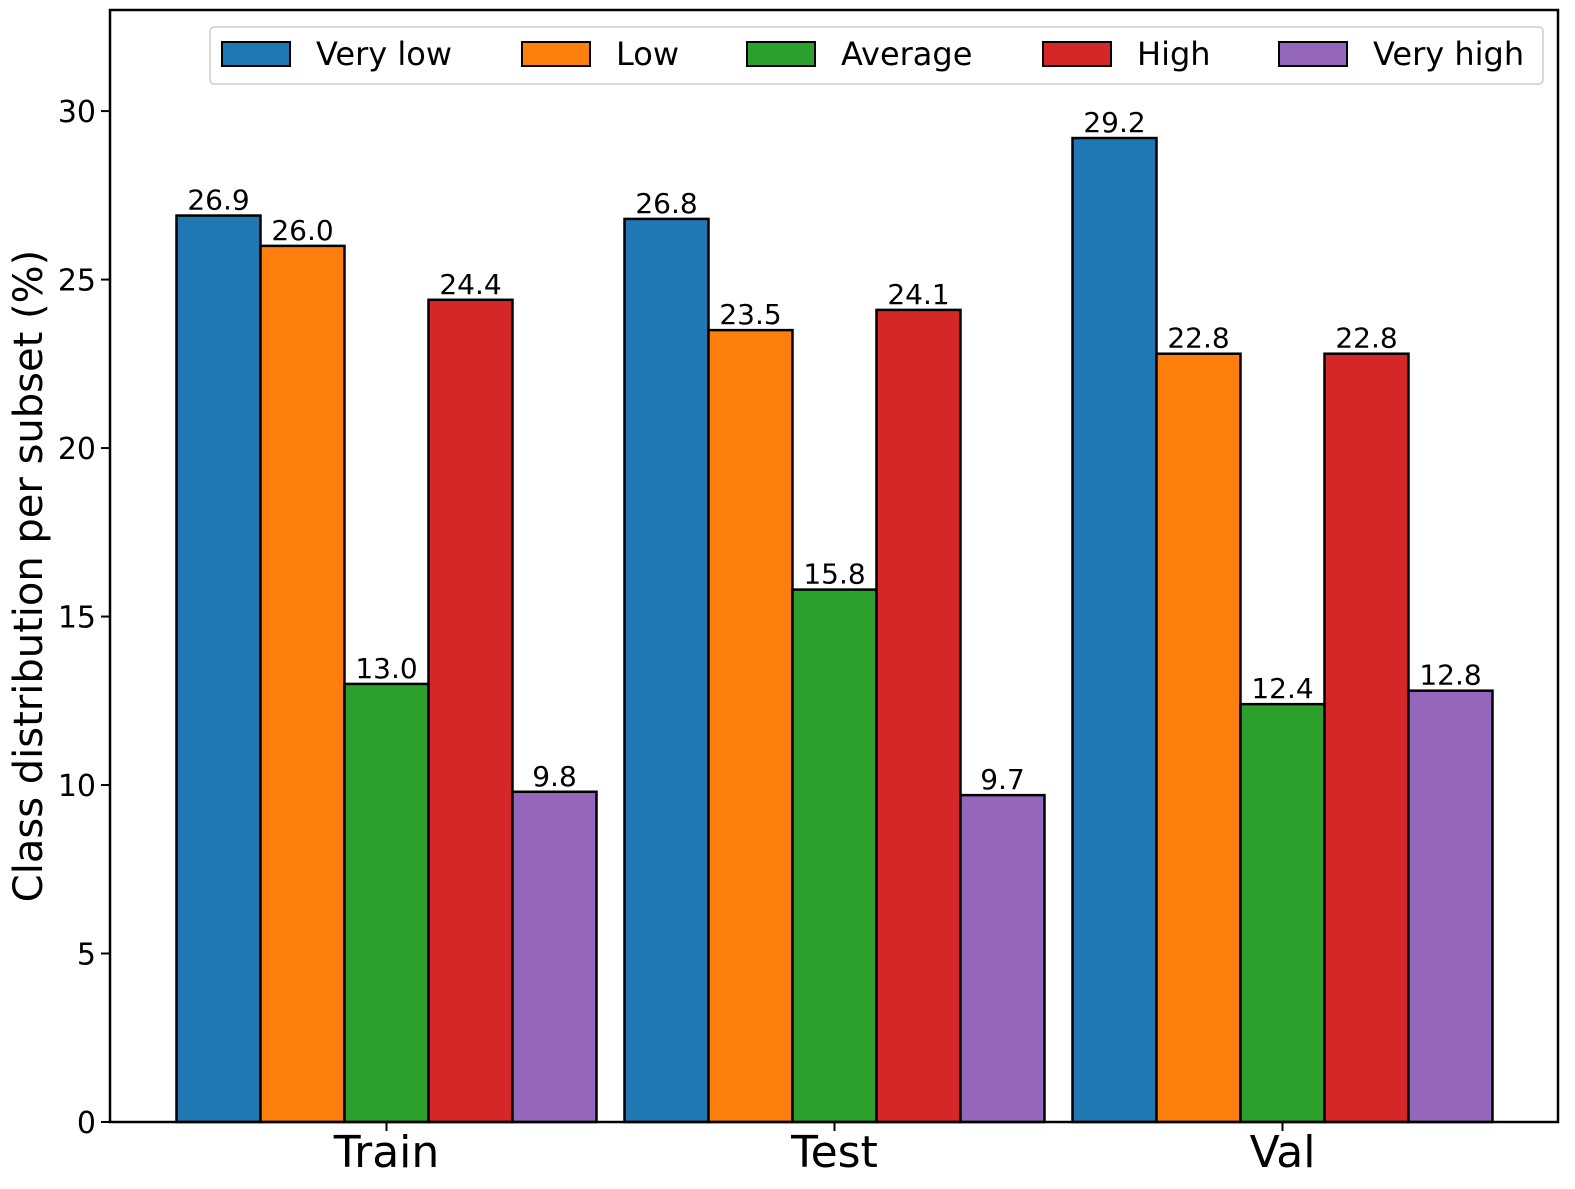 The image size is (1575, 1189). I want to click on bar-high-test, so click(918, 716).